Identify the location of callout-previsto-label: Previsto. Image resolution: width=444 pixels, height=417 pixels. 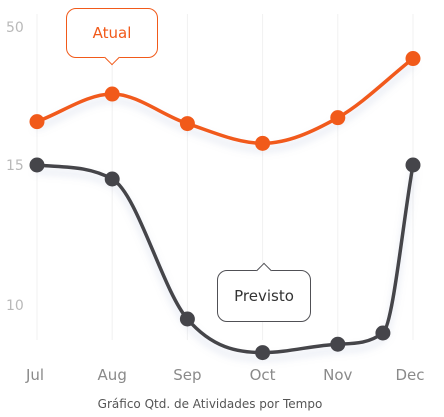
(264, 296).